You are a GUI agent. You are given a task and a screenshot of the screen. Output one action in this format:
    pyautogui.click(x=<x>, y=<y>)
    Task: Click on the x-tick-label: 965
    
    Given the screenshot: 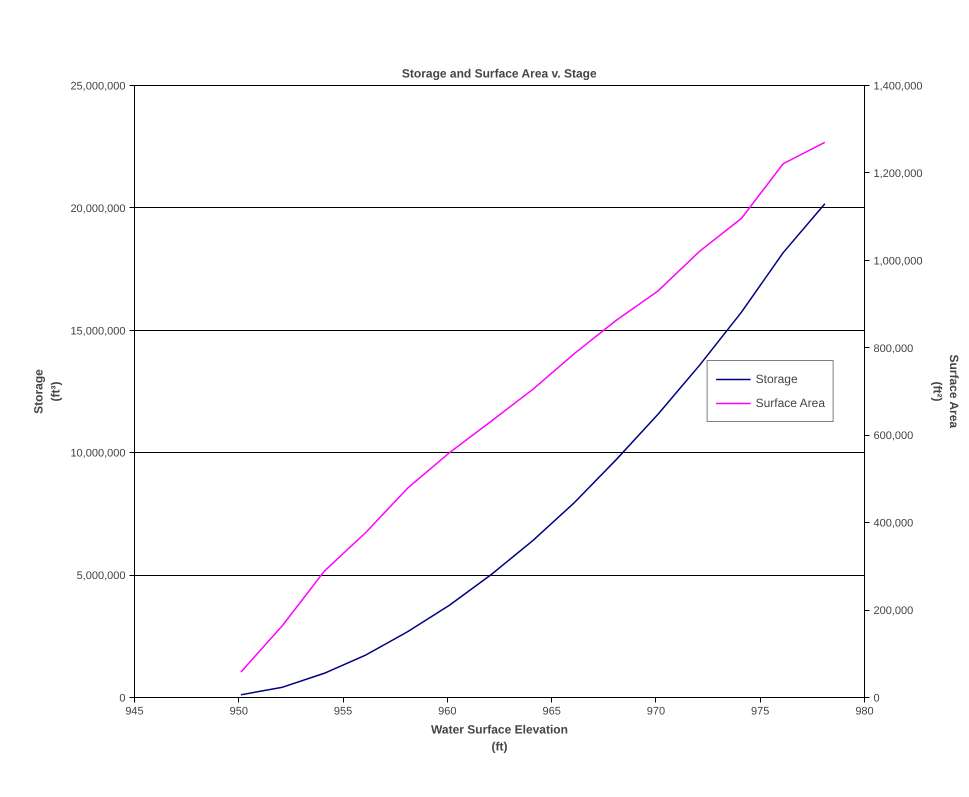 What is the action you would take?
    pyautogui.click(x=551, y=712)
    